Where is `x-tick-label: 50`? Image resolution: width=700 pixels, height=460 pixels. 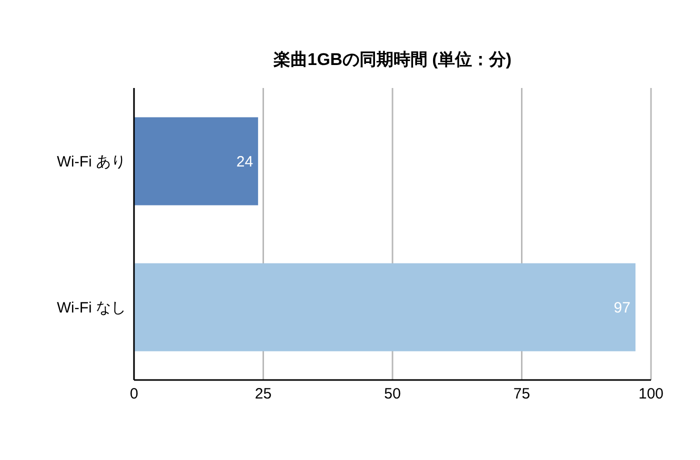 x-tick-label: 50 is located at coordinates (392, 394).